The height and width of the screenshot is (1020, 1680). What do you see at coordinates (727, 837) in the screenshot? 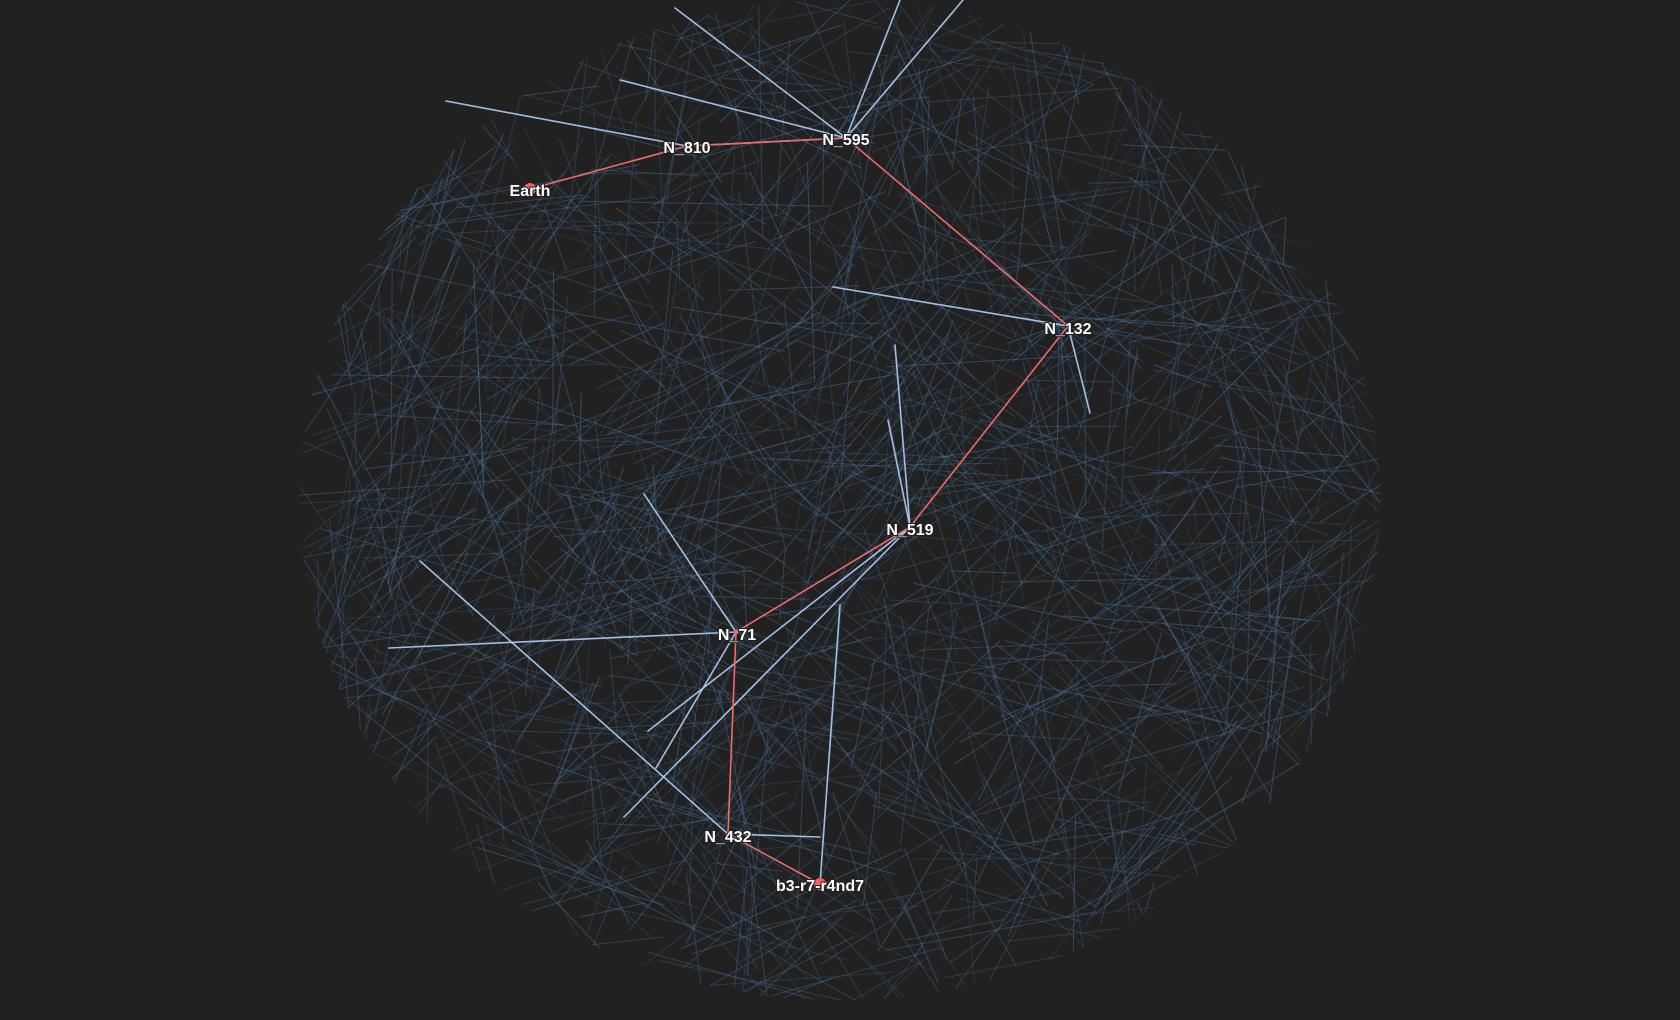
I see `node-label: N_432` at bounding box center [727, 837].